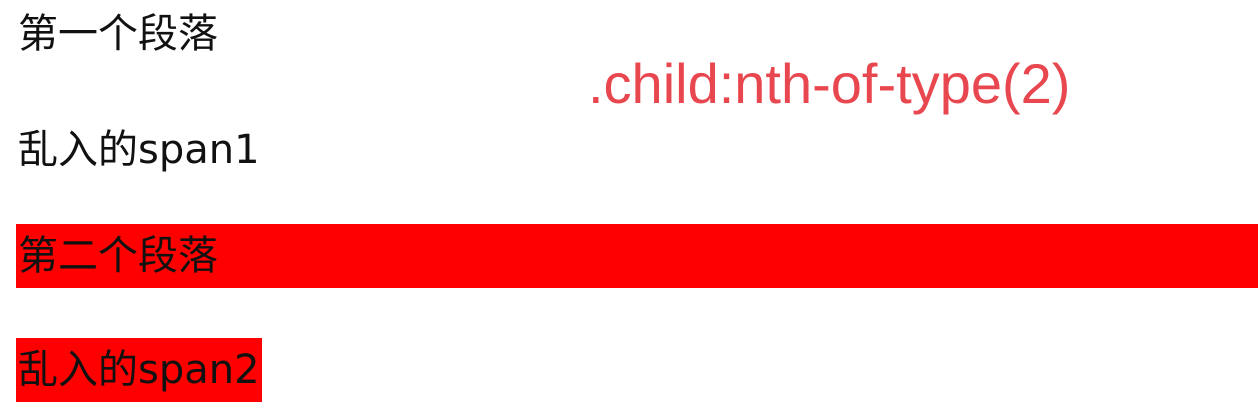 Image resolution: width=1258 pixels, height=414 pixels. Describe the element at coordinates (139, 370) in the screenshot. I see `span-2-highlighted: 乱入的span2` at that location.